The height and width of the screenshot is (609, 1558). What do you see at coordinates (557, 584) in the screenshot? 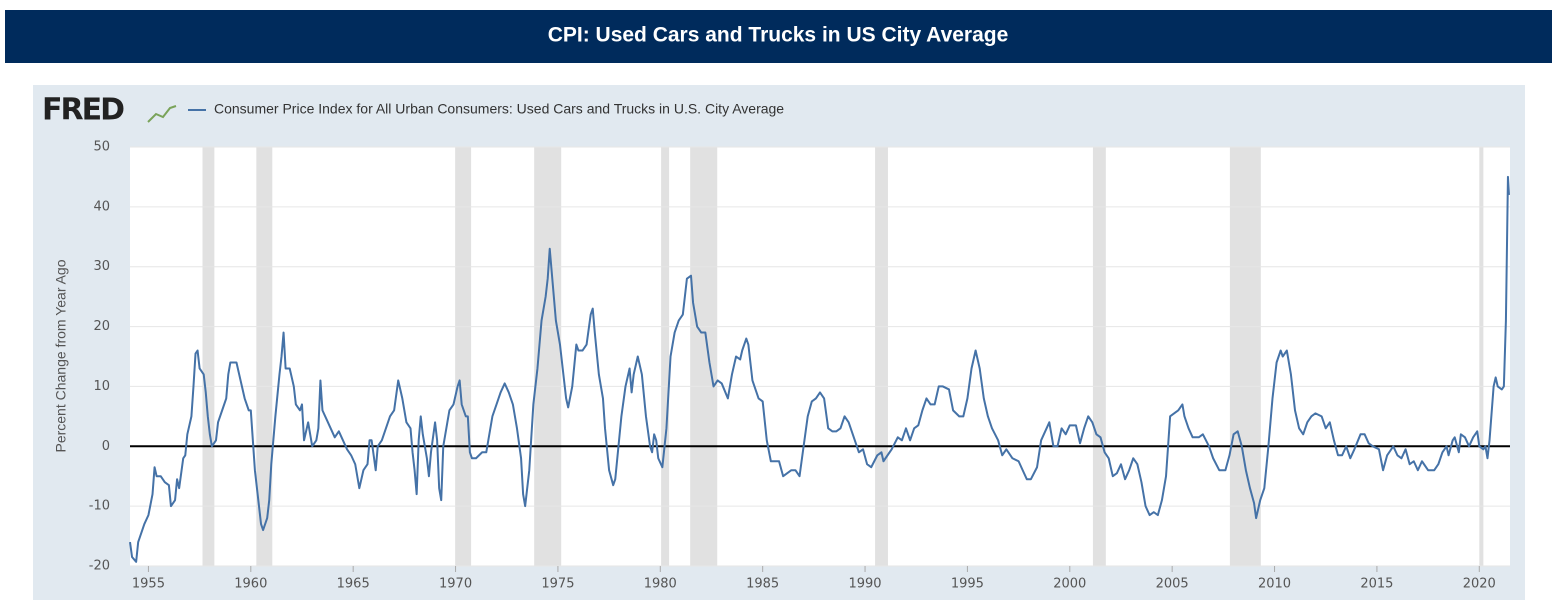
I see `x-tick-label: 1975` at bounding box center [557, 584].